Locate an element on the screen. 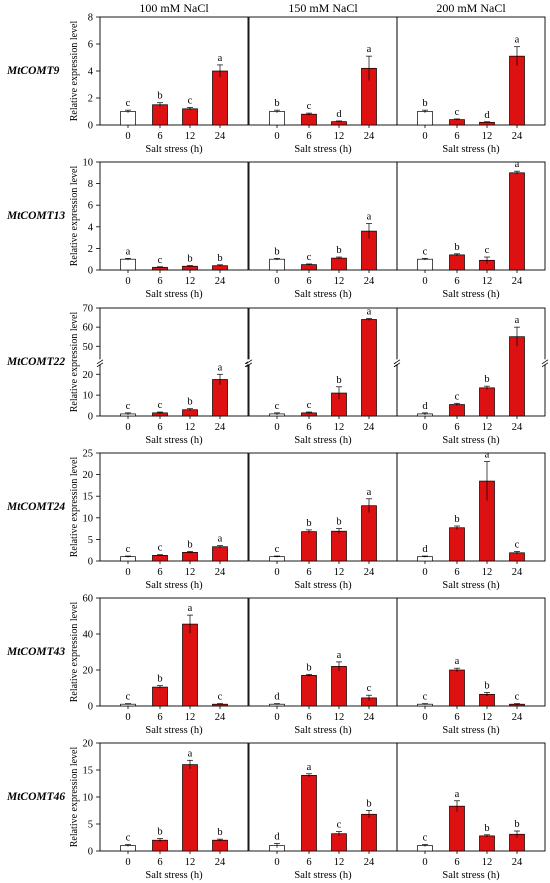 This screenshot has width=550, height=883. panel-MtCOMT24-2: c 0 b 6 b 12 a 24 Salt stress (h) is located at coordinates (323, 521).